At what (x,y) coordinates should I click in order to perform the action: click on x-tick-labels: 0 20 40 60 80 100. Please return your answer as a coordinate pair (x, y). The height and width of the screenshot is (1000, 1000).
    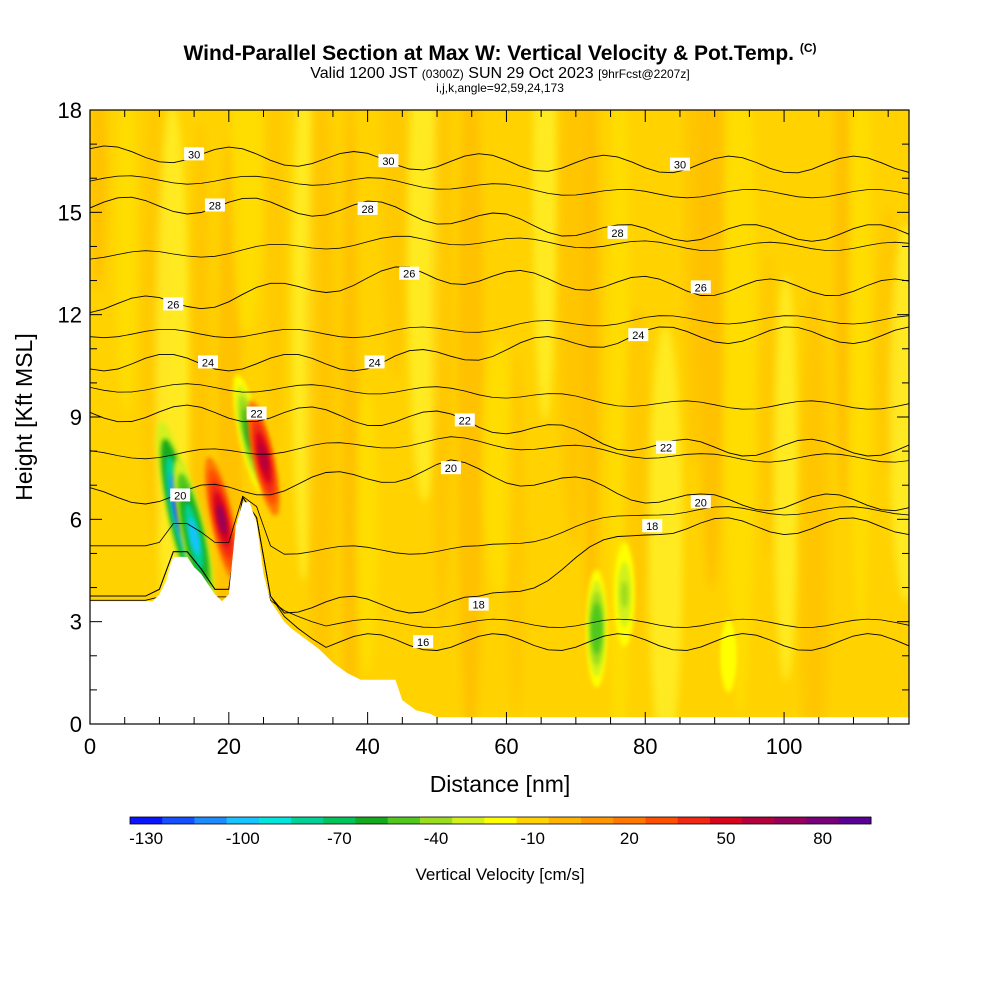
    Looking at the image, I should click on (443, 746).